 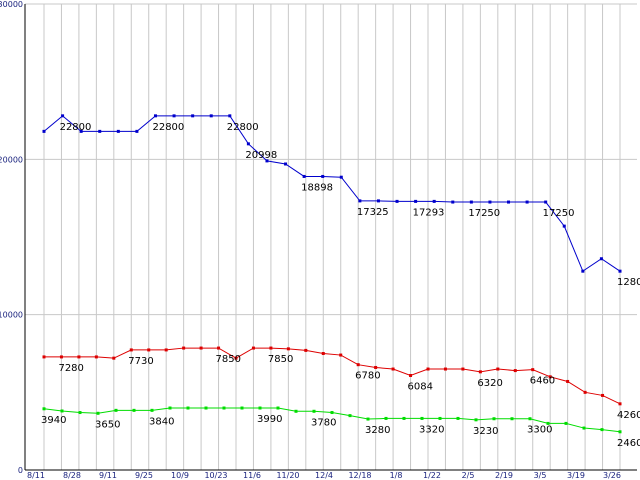 What do you see at coordinates (228, 359) in the screenshot?
I see `data-label: 7850` at bounding box center [228, 359].